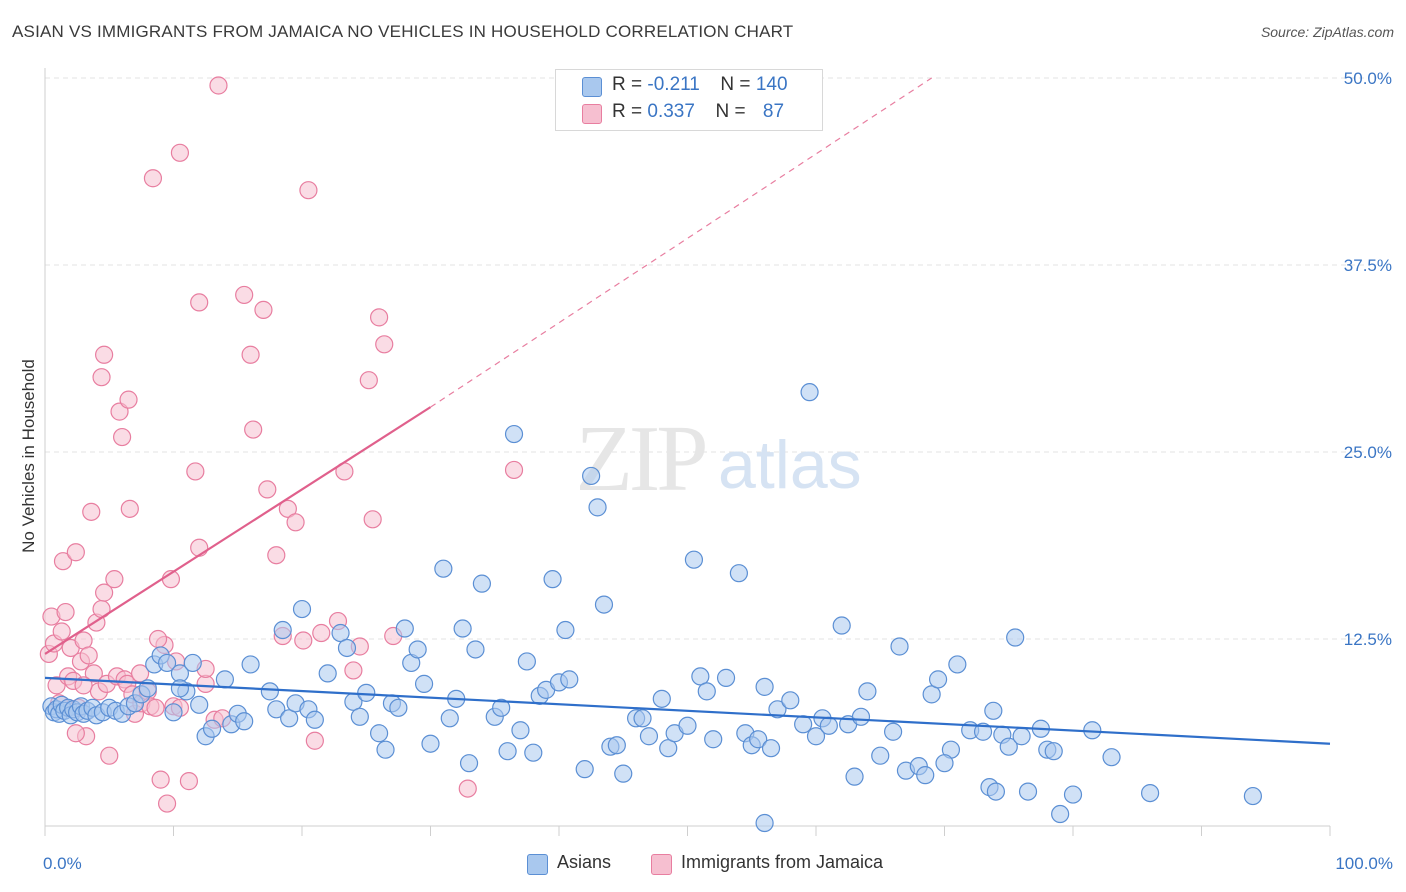  What do you see at coordinates (238, 530) in the screenshot?
I see `jamaica-trend-line` at bounding box center [238, 530].